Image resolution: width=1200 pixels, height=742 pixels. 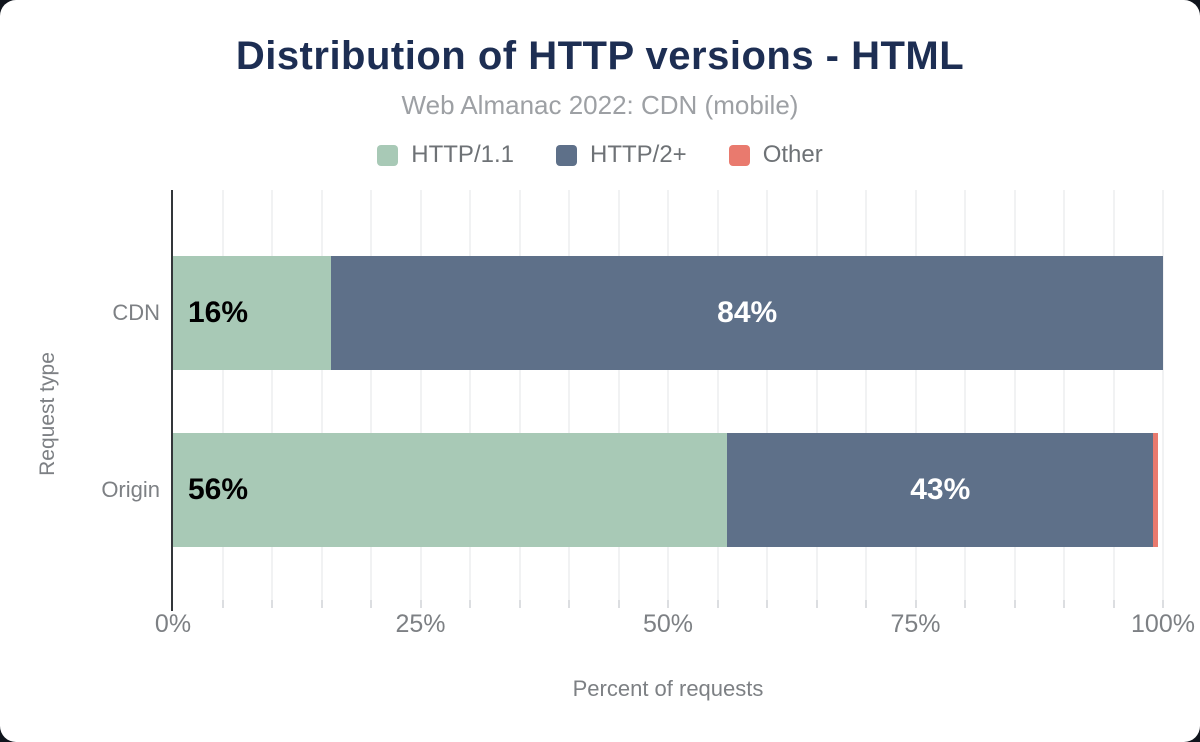 What do you see at coordinates (450, 490) in the screenshot?
I see `bar-segment-origin-http-1-1: 56%` at bounding box center [450, 490].